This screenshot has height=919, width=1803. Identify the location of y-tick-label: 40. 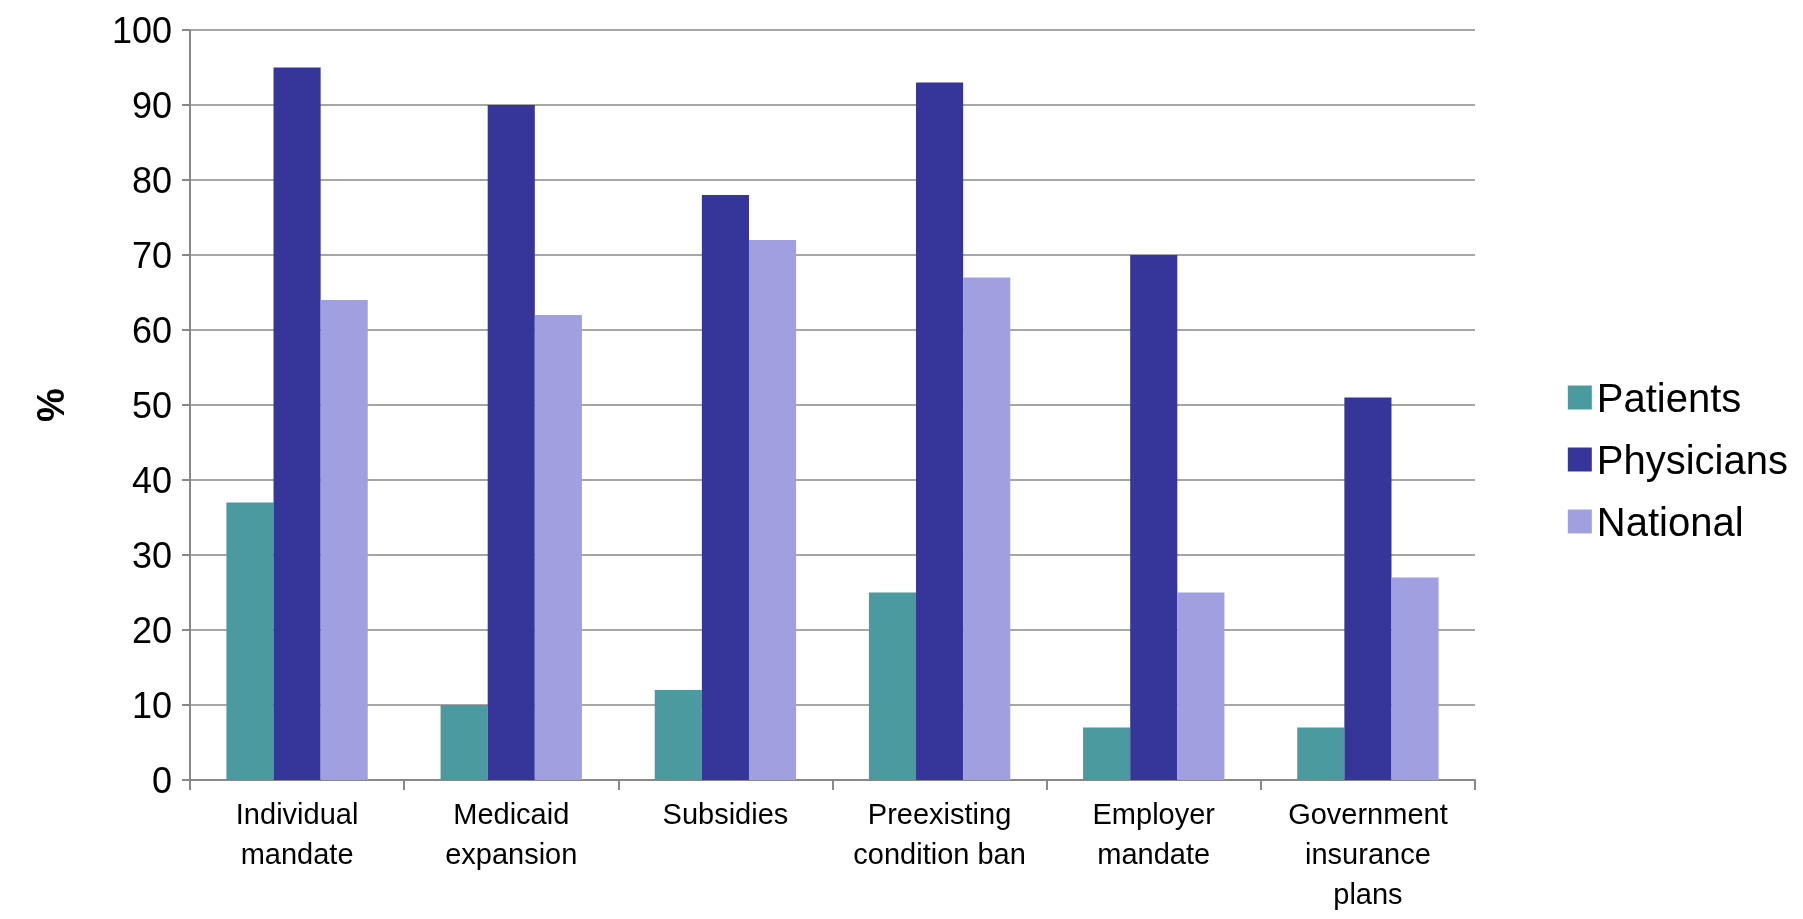
(151, 480).